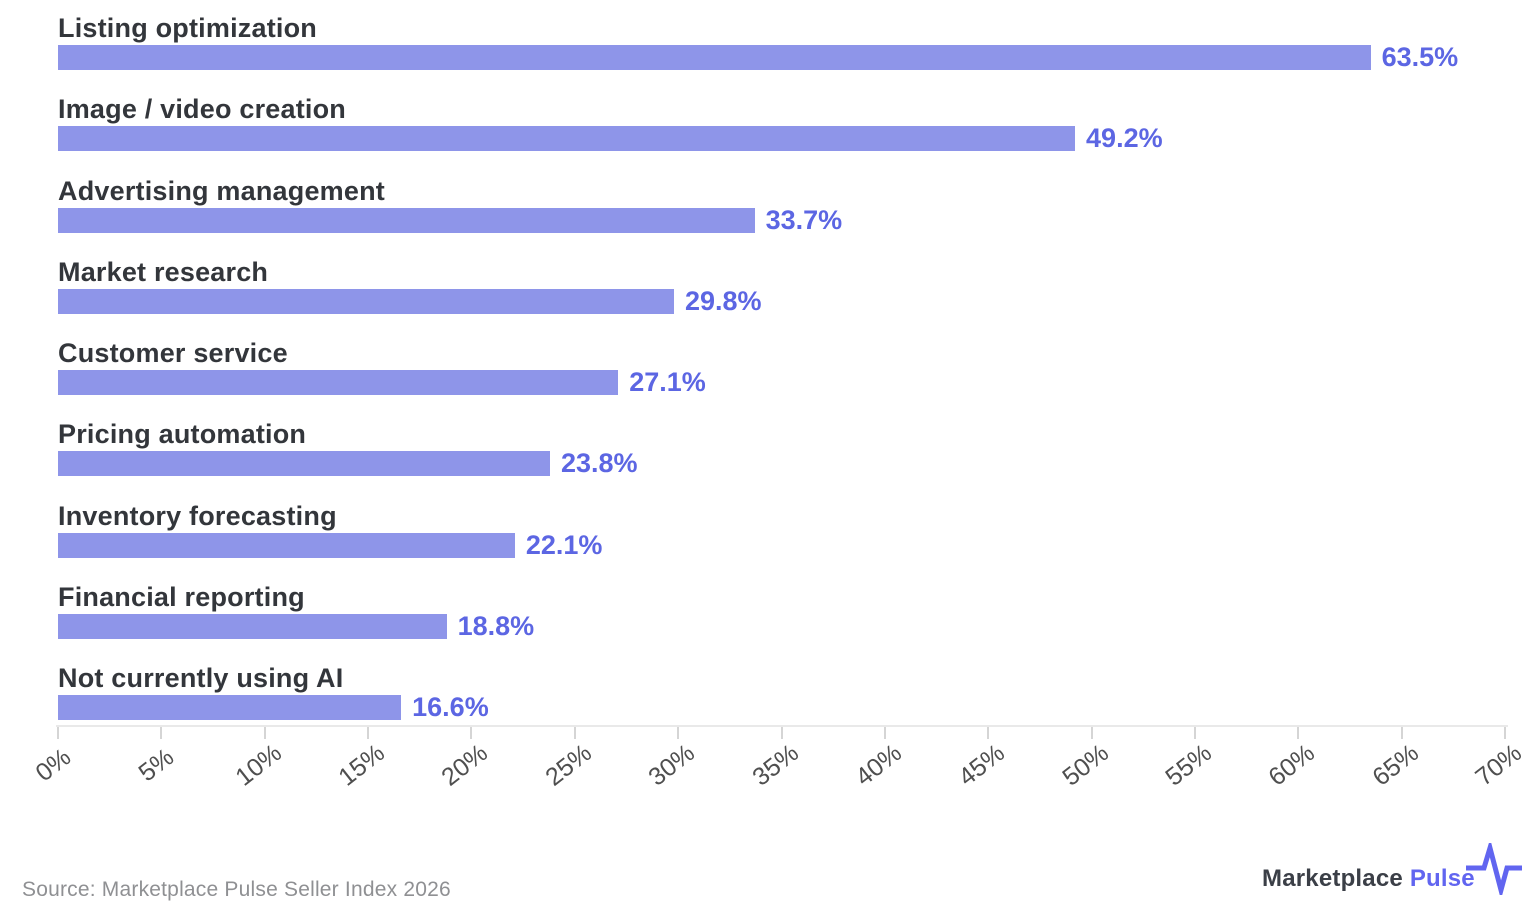  What do you see at coordinates (564, 544) in the screenshot?
I see `bar-value-label: 22.1%` at bounding box center [564, 544].